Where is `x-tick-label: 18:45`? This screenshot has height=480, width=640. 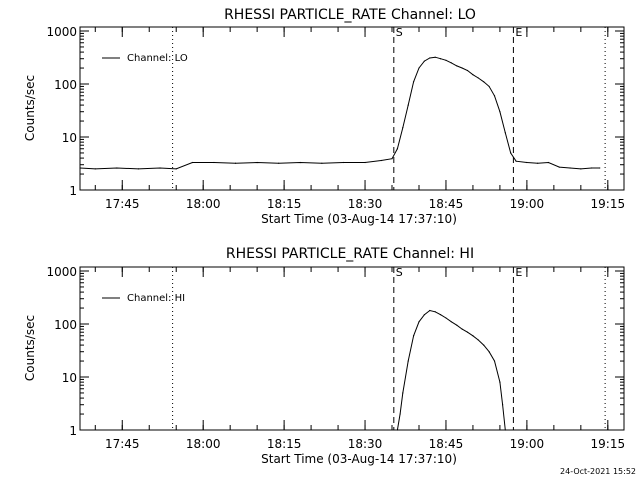
x-tick-label: 18:45 is located at coordinates (446, 204).